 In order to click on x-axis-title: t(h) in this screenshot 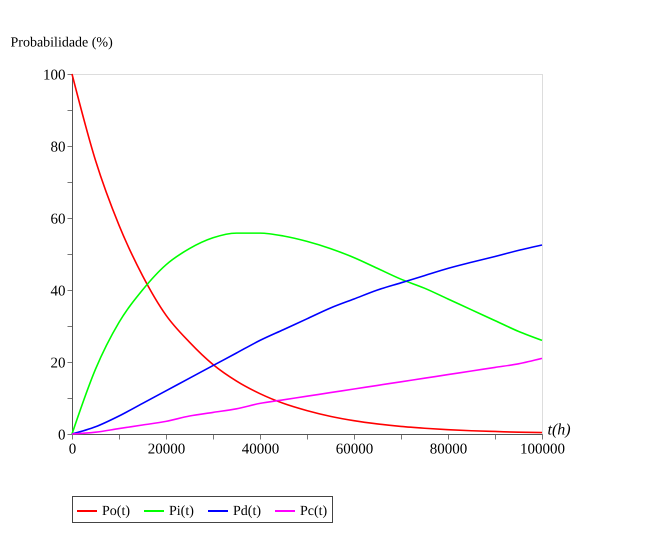, I will do `click(559, 430)`.